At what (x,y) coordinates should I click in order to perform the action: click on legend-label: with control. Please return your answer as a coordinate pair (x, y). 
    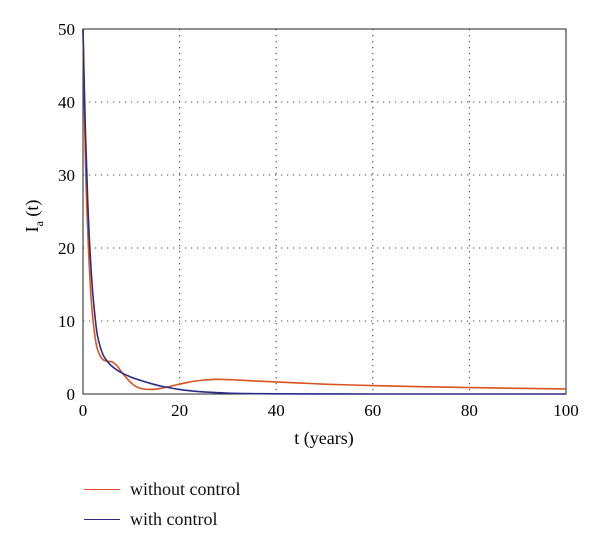
    Looking at the image, I should click on (174, 518).